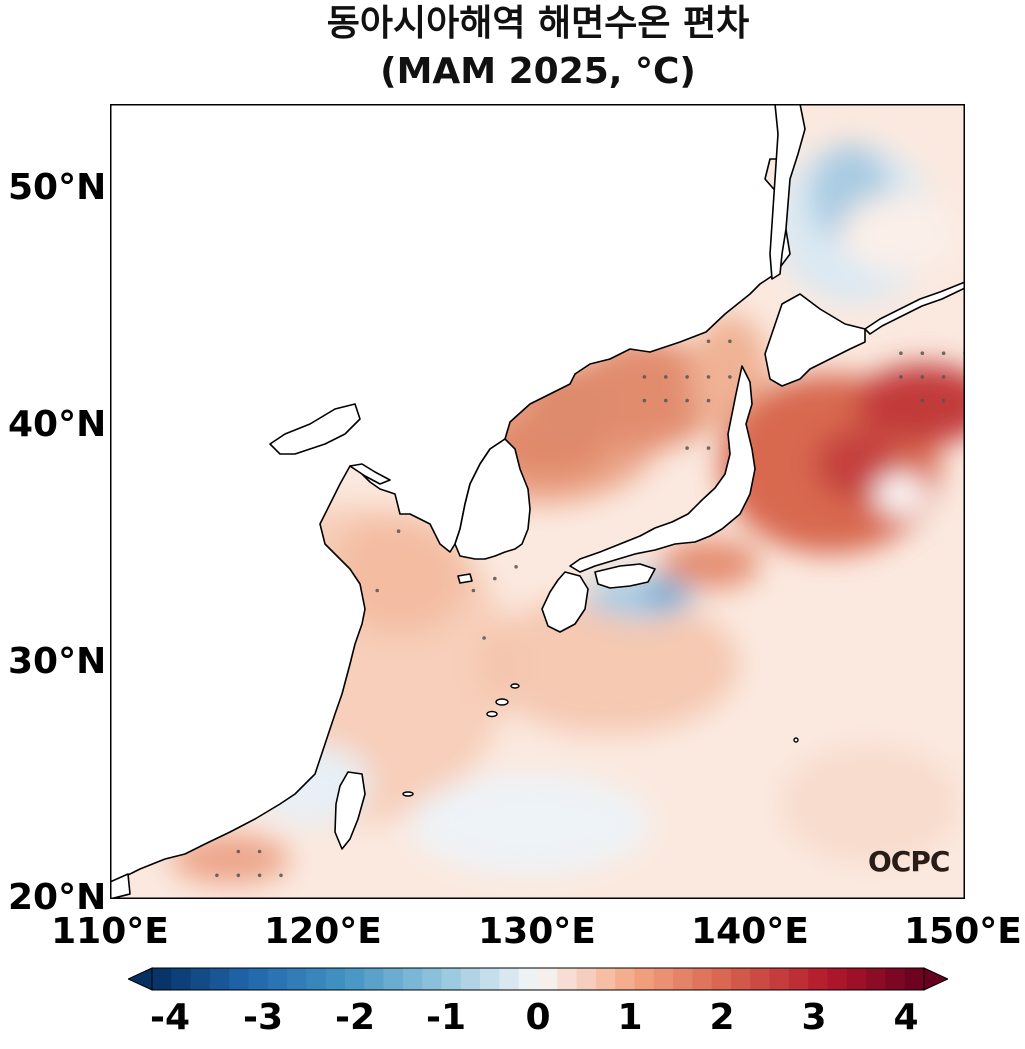  Describe the element at coordinates (722, 1017) in the screenshot. I see `colorbar-tick-label: 2` at that location.